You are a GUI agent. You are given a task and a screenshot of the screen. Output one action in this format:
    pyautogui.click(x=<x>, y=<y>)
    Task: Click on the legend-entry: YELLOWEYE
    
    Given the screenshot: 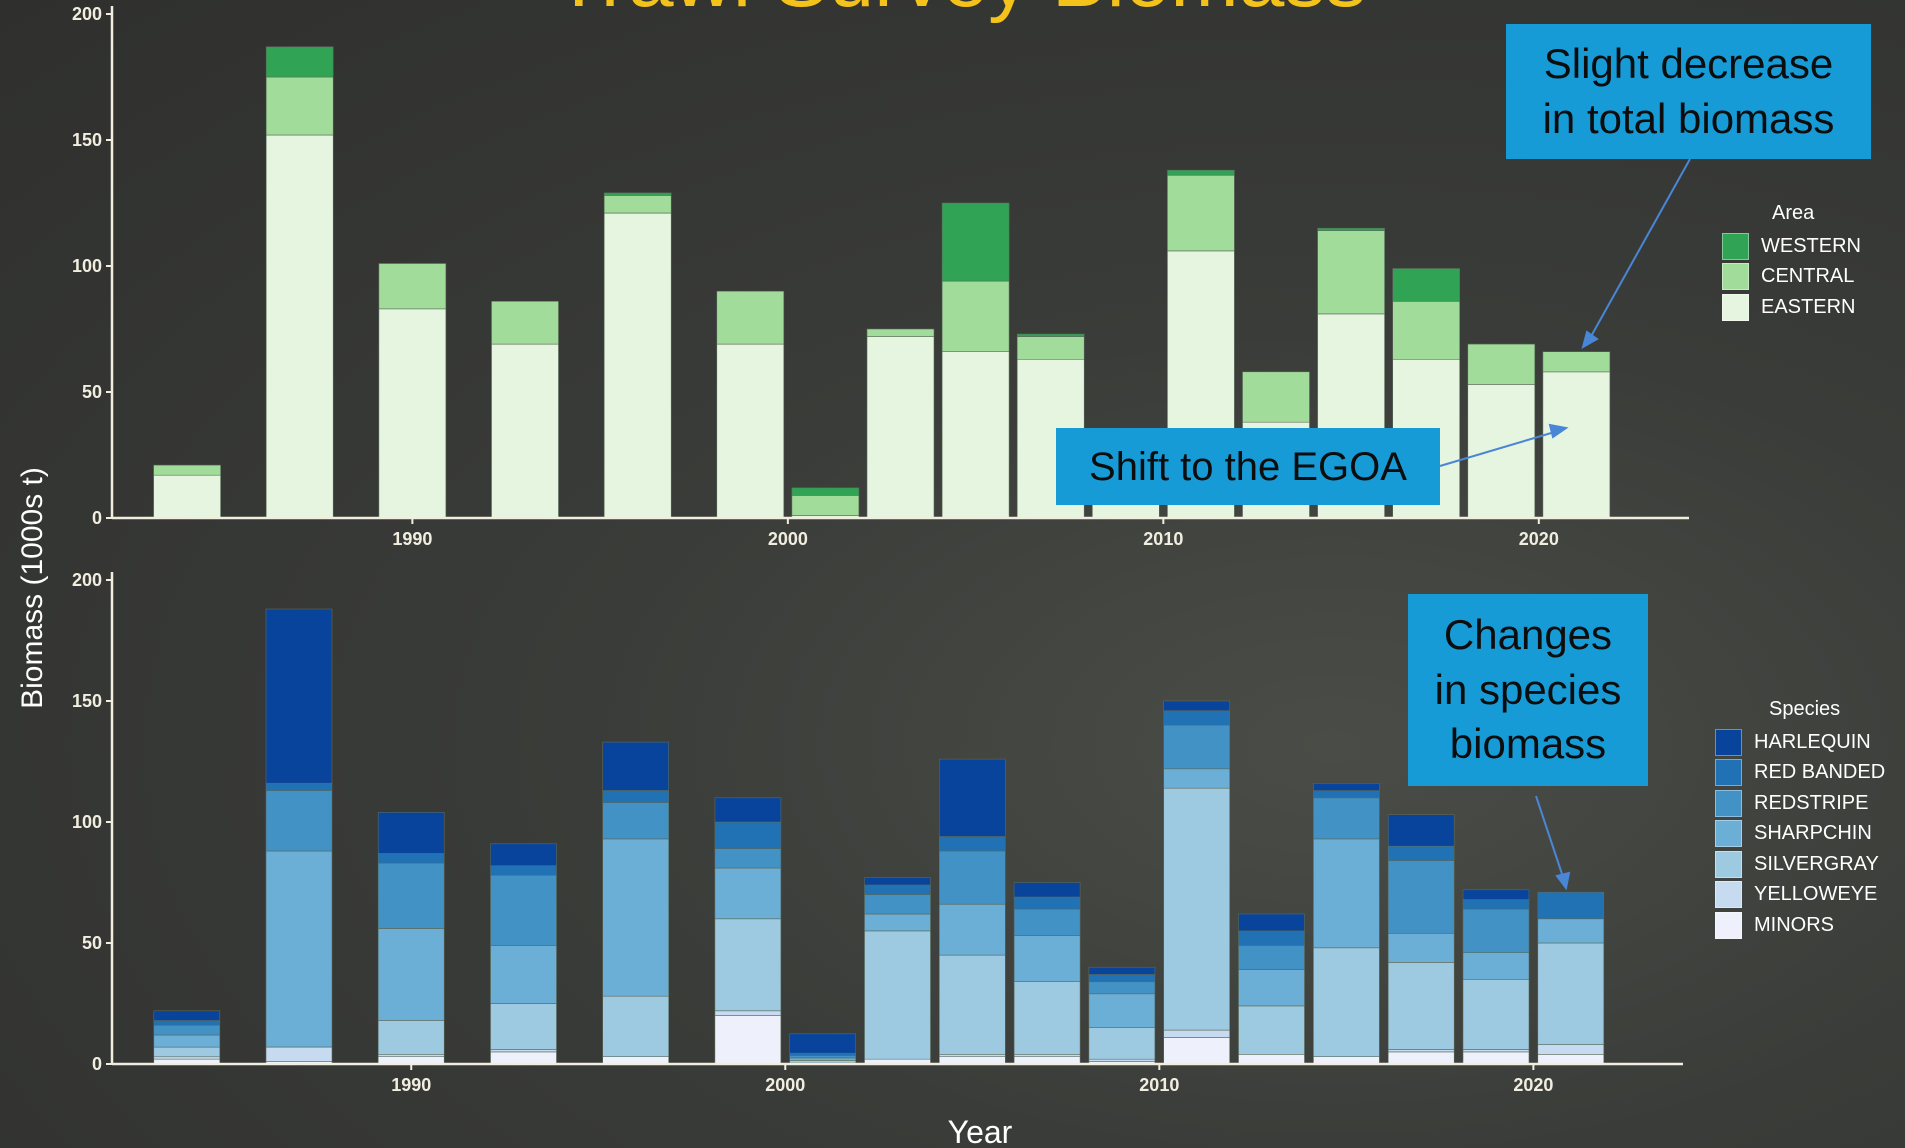 What is the action you would take?
    pyautogui.click(x=1800, y=895)
    